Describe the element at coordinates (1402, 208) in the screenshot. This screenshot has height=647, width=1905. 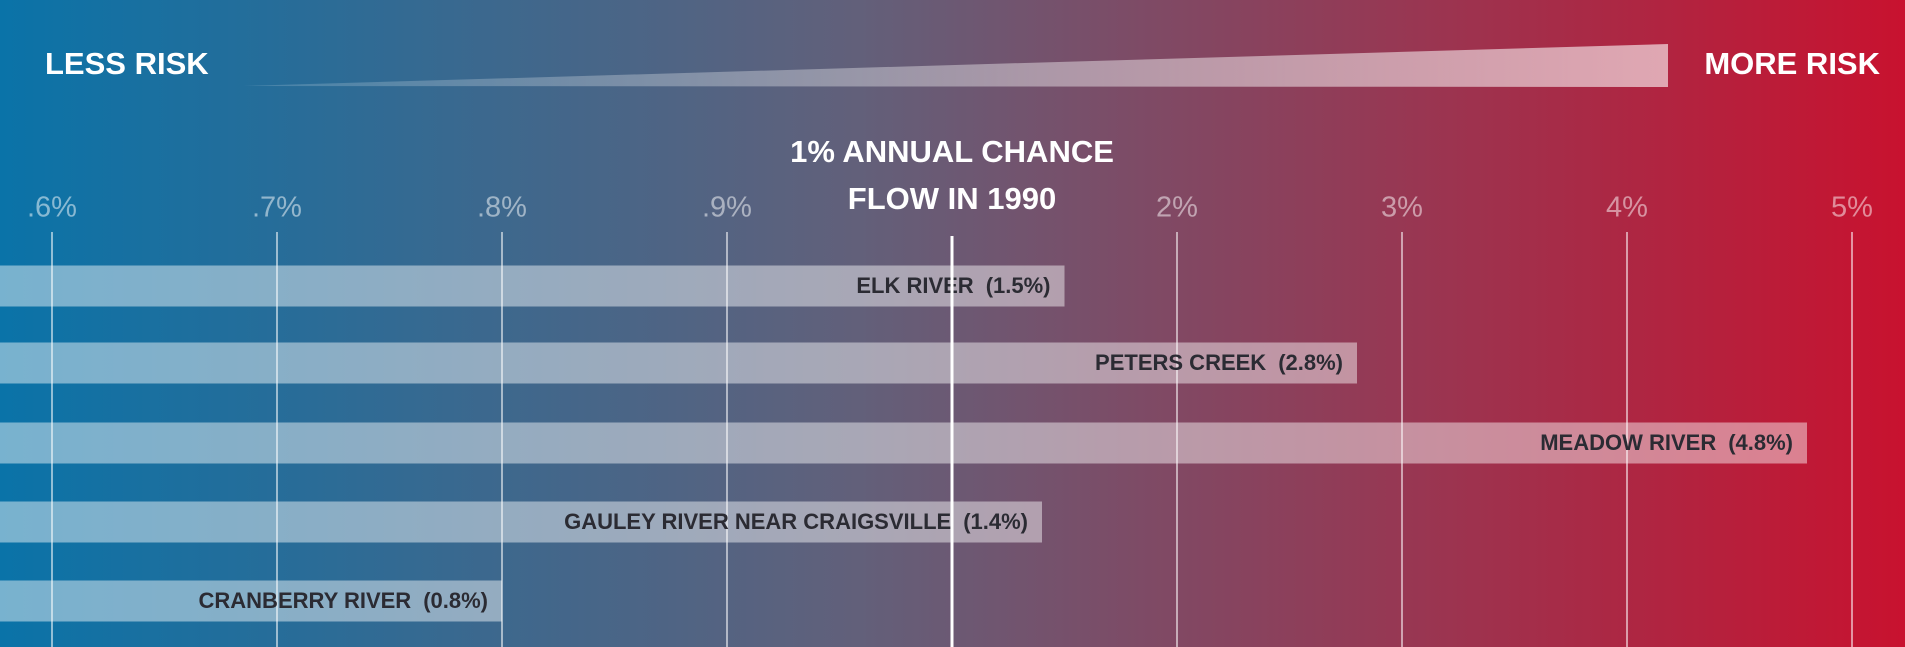
I see `x-tick-label: 3%` at that location.